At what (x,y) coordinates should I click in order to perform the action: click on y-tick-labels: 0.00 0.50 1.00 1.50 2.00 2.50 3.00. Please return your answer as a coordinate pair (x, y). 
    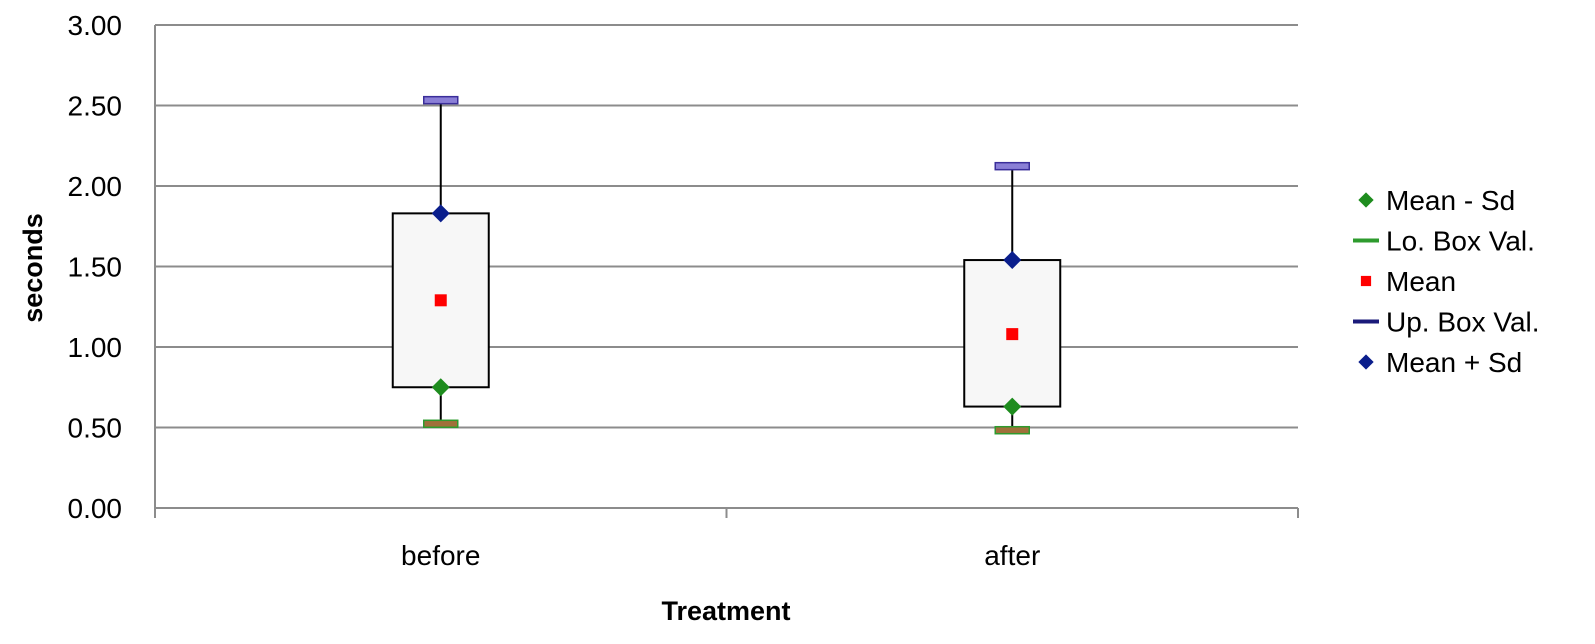
    Looking at the image, I should click on (95, 267).